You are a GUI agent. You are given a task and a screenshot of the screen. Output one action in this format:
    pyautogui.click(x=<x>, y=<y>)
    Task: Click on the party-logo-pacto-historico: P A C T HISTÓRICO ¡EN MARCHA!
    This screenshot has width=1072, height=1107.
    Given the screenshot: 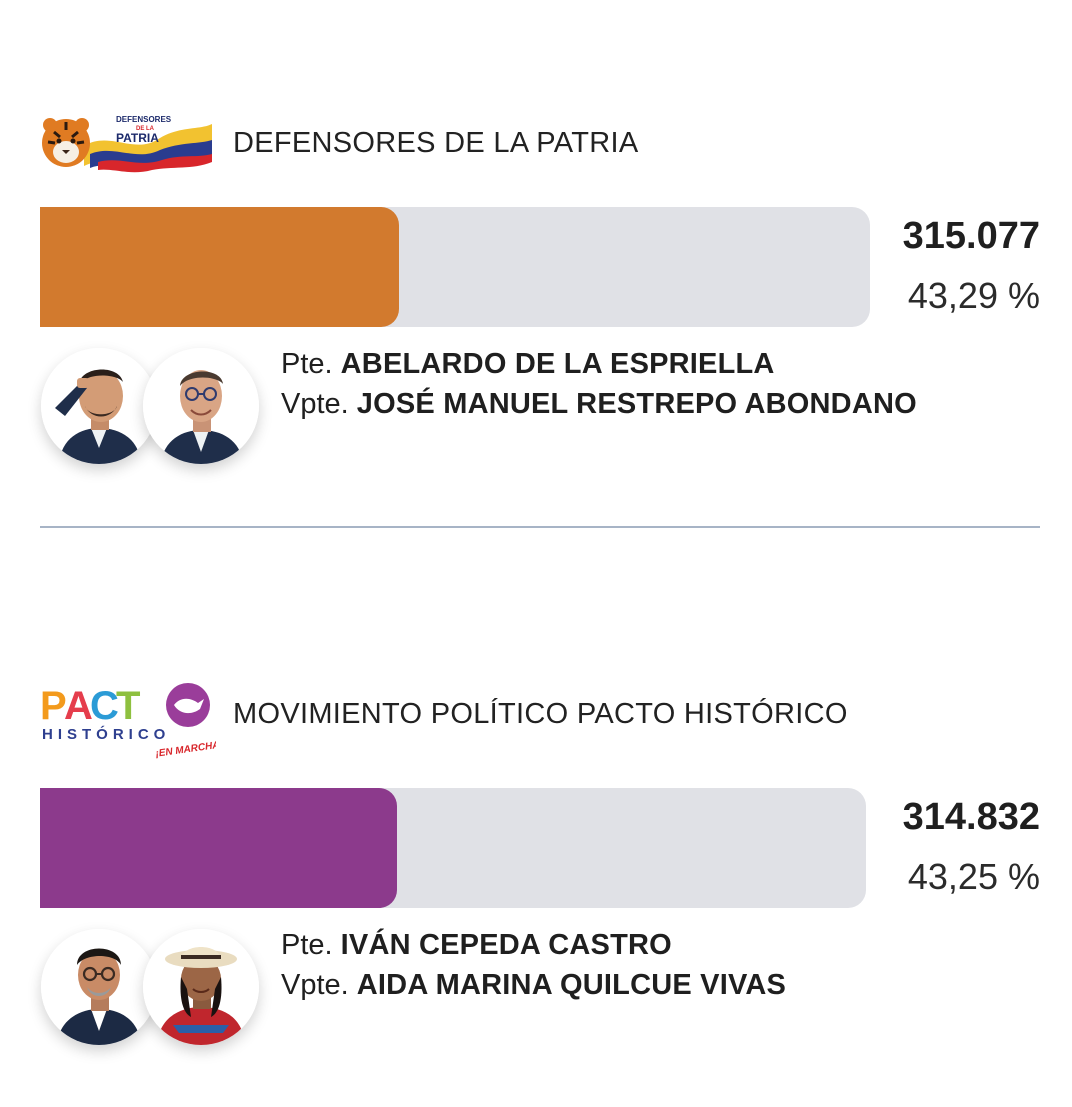 What is the action you would take?
    pyautogui.click(x=132, y=721)
    